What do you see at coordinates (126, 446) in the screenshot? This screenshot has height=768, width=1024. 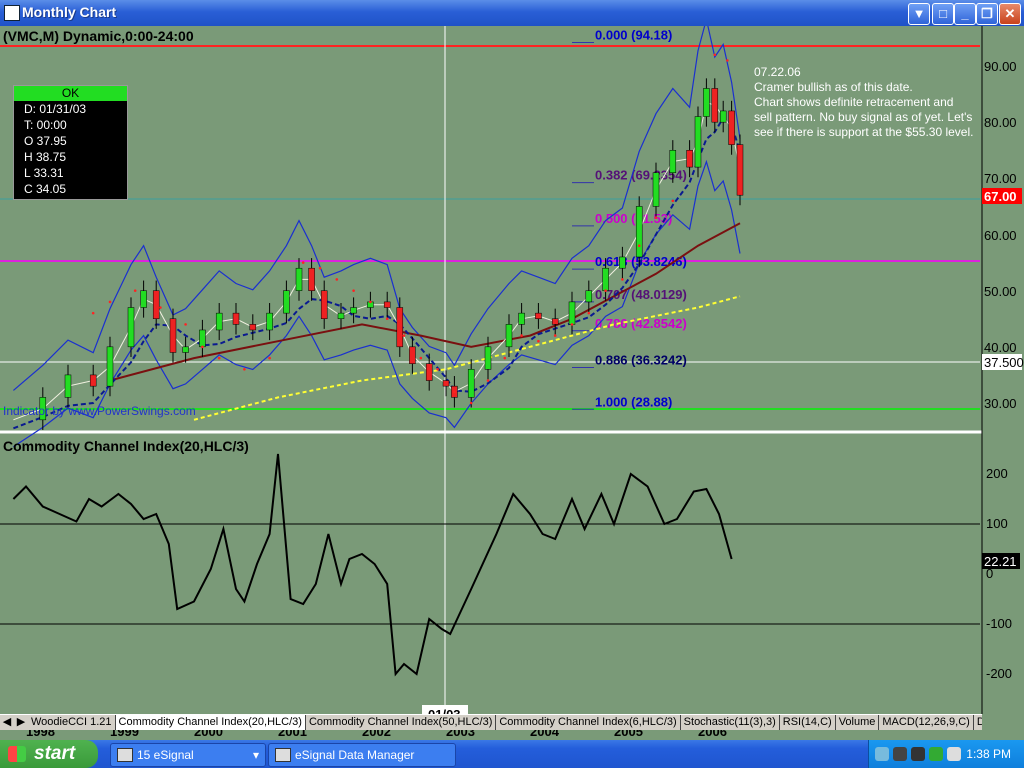 I see `cci-title: Commodity Channel Index(20,HLC/3)` at bounding box center [126, 446].